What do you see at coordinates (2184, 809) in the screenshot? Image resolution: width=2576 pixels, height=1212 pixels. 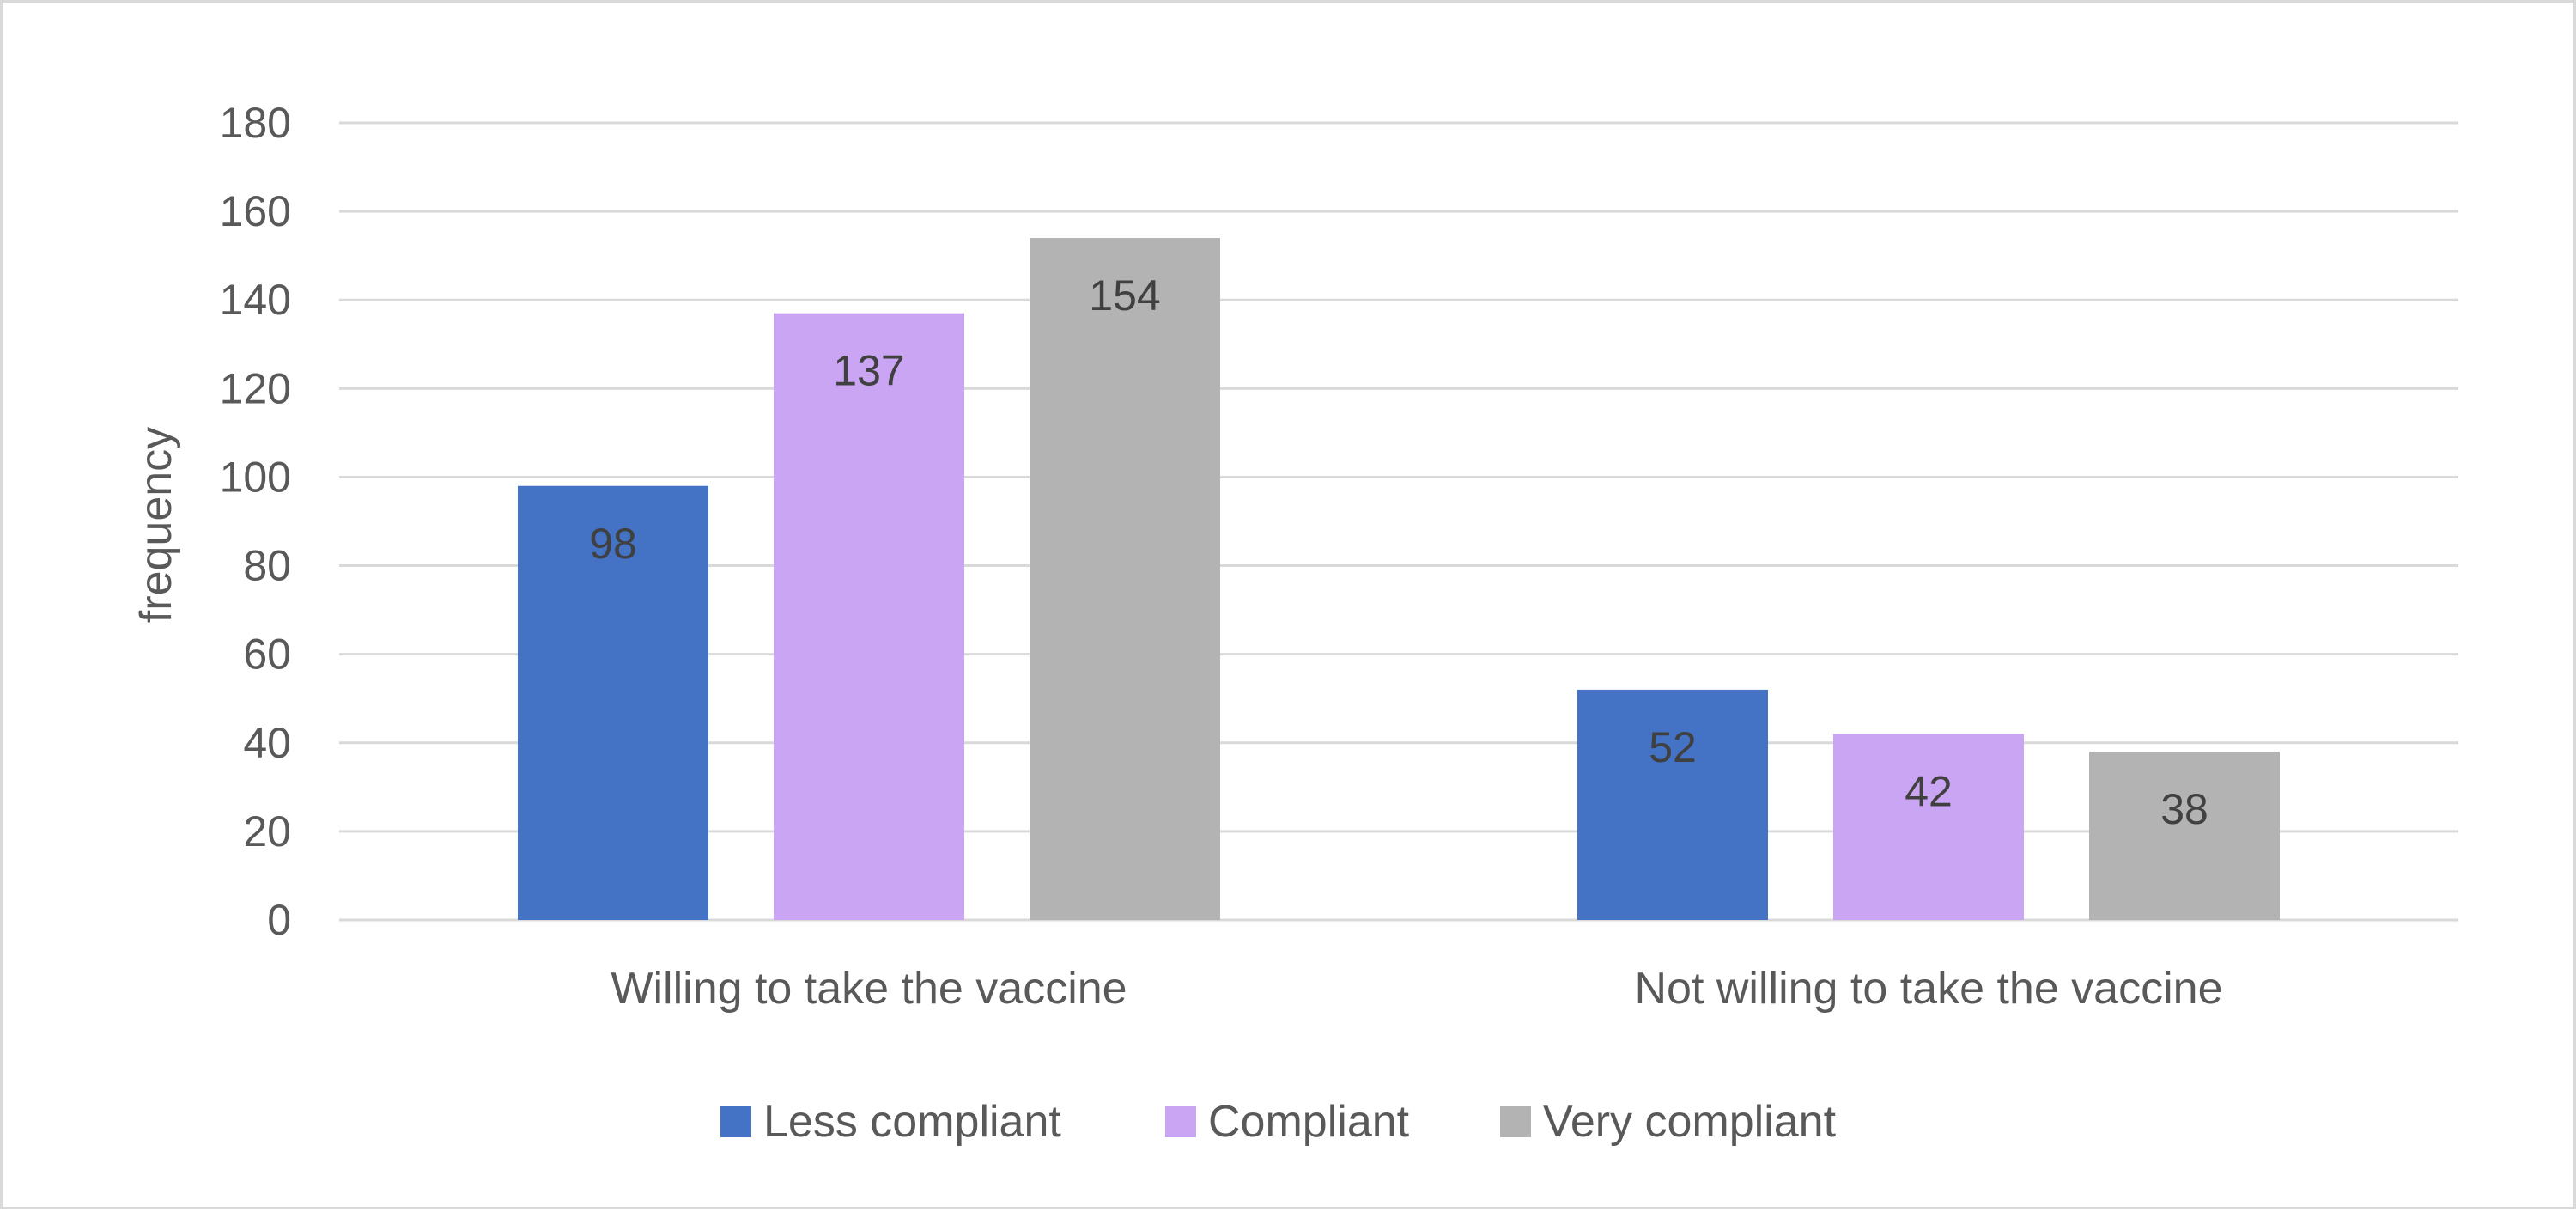 I see `data-label: 38` at bounding box center [2184, 809].